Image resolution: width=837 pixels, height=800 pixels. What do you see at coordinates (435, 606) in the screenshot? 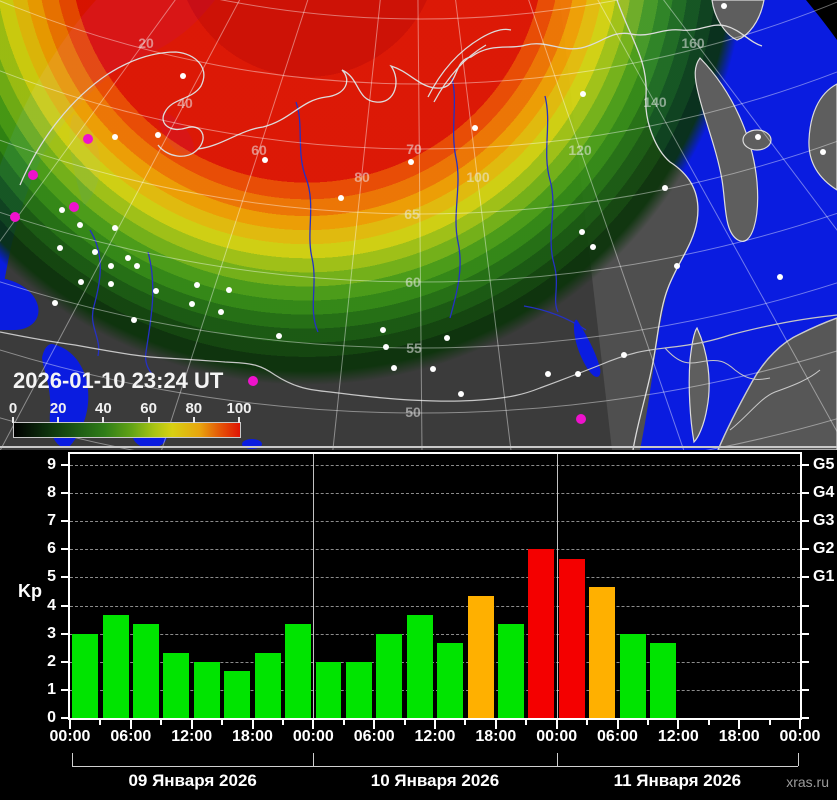
I see `gridline-kp4` at bounding box center [435, 606].